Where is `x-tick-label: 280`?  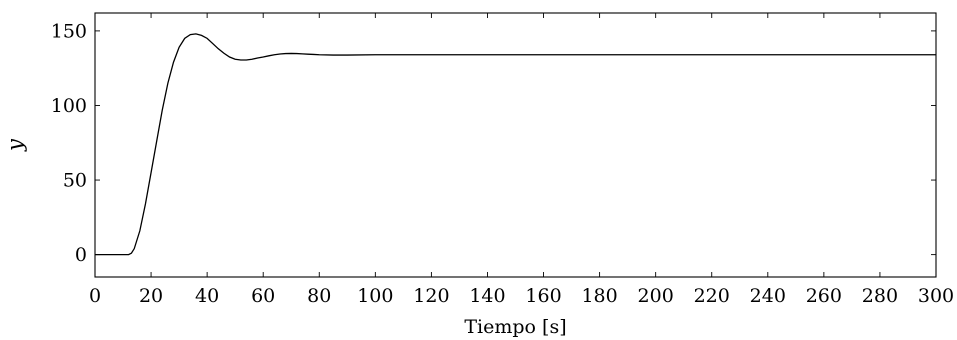 x-tick-label: 280 is located at coordinates (880, 296).